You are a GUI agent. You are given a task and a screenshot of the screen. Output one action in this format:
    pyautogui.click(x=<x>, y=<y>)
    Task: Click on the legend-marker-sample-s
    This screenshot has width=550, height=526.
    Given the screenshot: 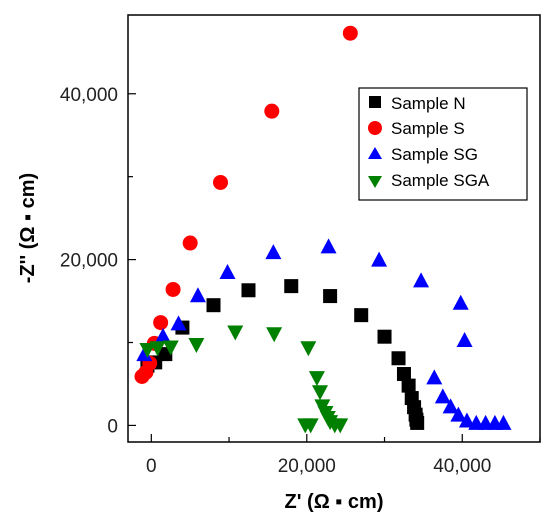 What is the action you would take?
    pyautogui.click(x=375, y=128)
    